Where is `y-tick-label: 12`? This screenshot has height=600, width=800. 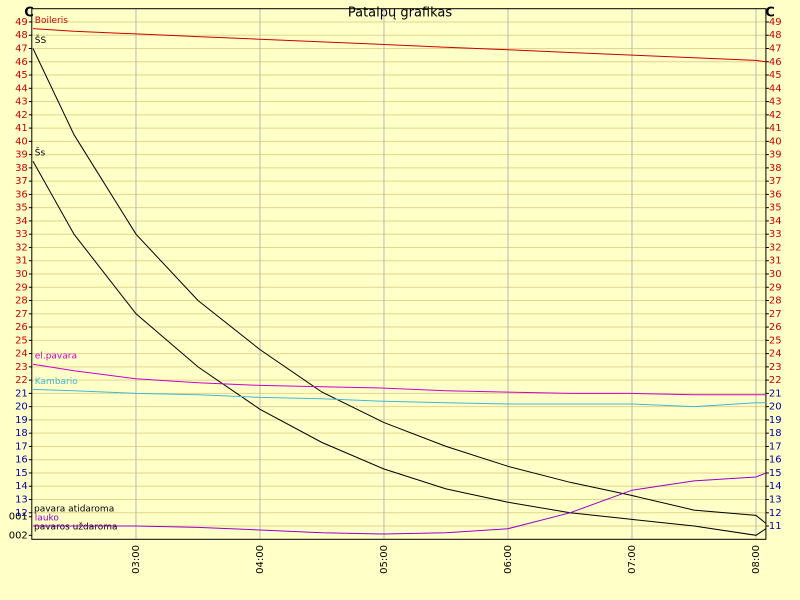
y-tick-label: 12 is located at coordinates (21, 513).